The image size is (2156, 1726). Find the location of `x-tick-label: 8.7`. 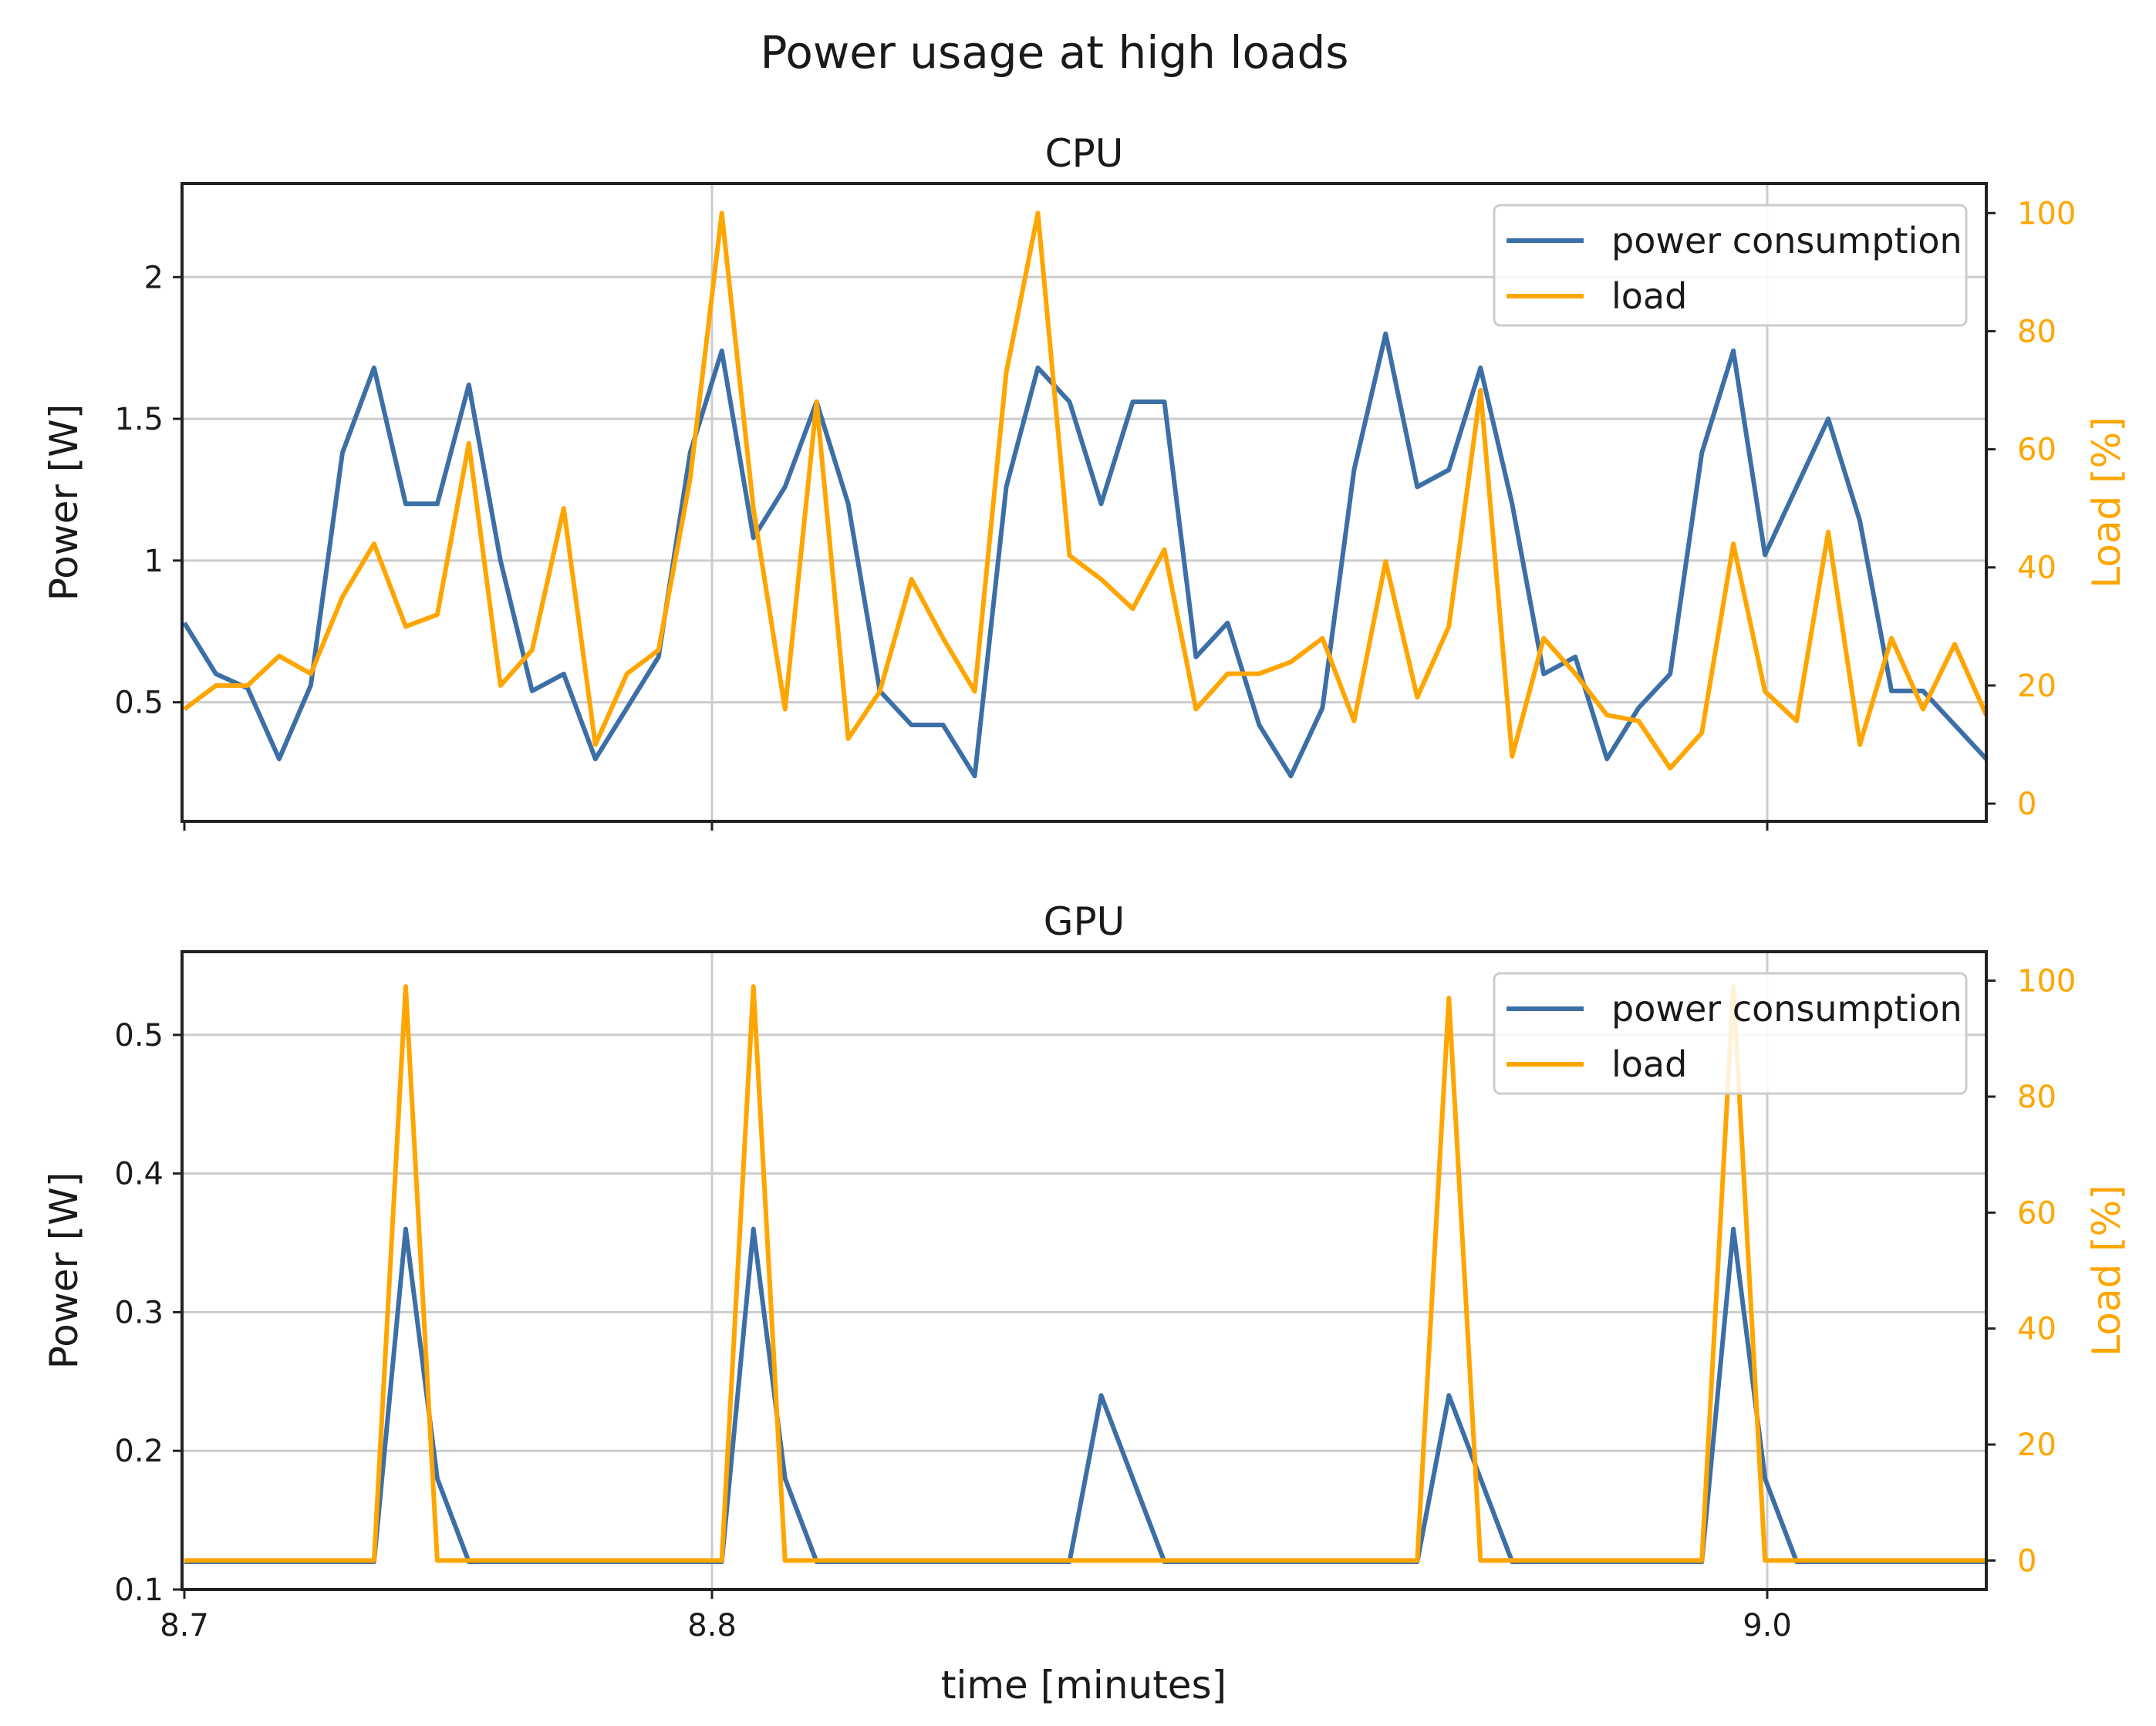

x-tick-label: 8.7 is located at coordinates (184, 1626).